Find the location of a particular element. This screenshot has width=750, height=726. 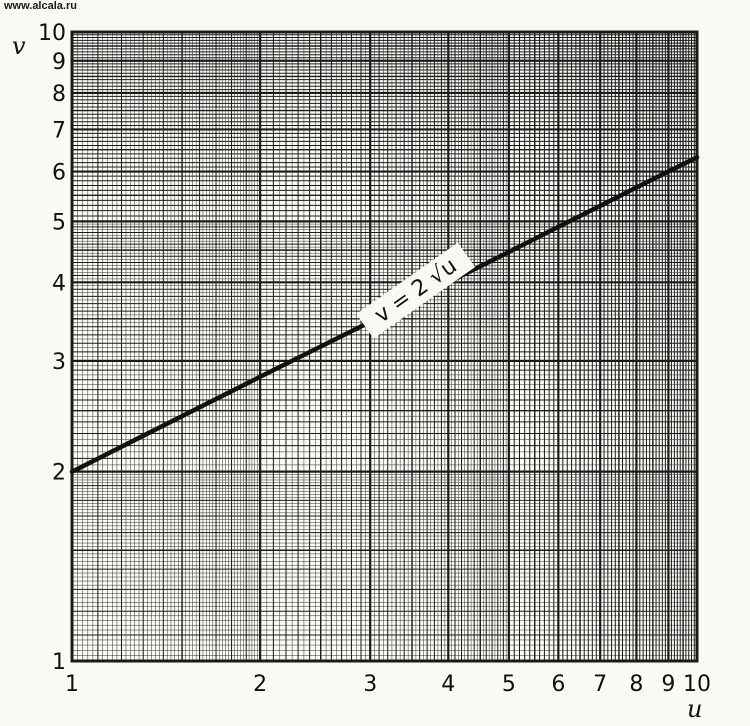

y-tick-label: 8 is located at coordinates (59, 94).